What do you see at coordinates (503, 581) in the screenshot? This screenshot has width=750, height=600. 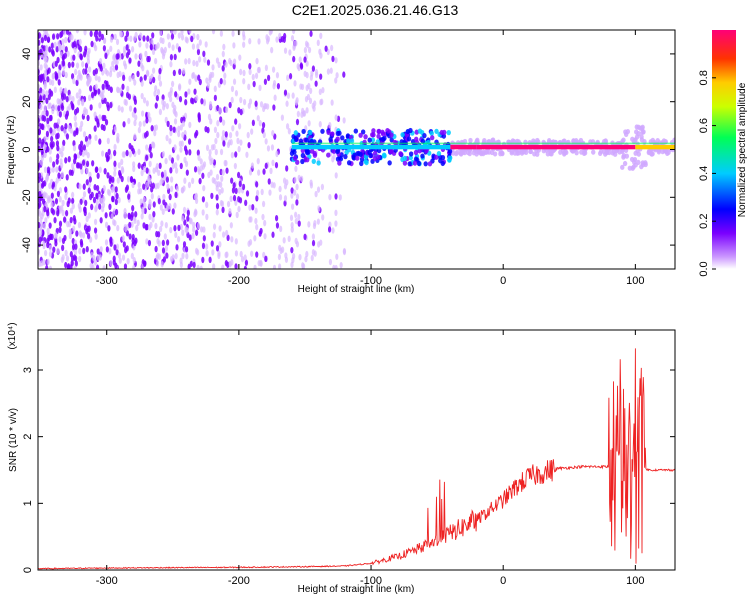 I see `x-tick-label: 0` at bounding box center [503, 581].